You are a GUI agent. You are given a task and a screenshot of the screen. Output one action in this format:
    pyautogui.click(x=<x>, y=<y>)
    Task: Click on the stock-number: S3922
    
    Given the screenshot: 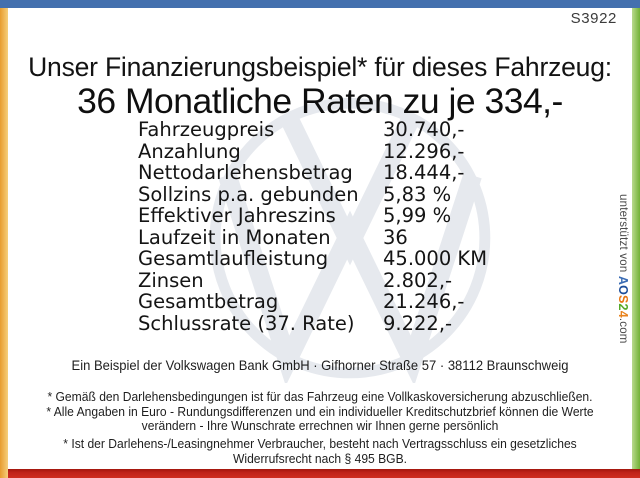 What is the action you would take?
    pyautogui.click(x=593, y=18)
    